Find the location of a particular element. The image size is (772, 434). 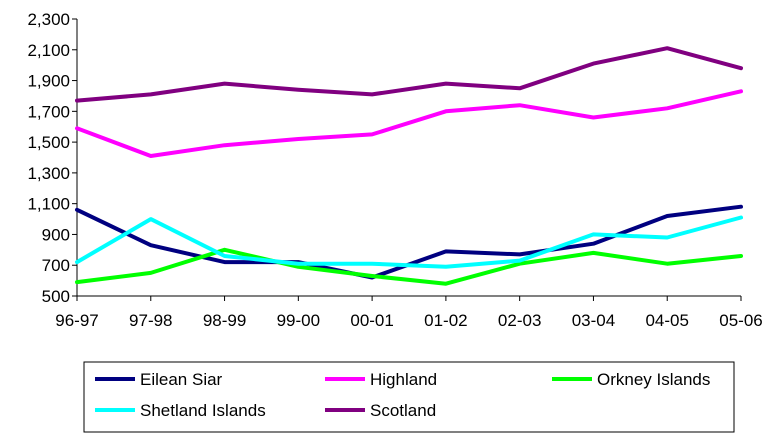

y-tick-label: 700 is located at coordinates (56, 265).